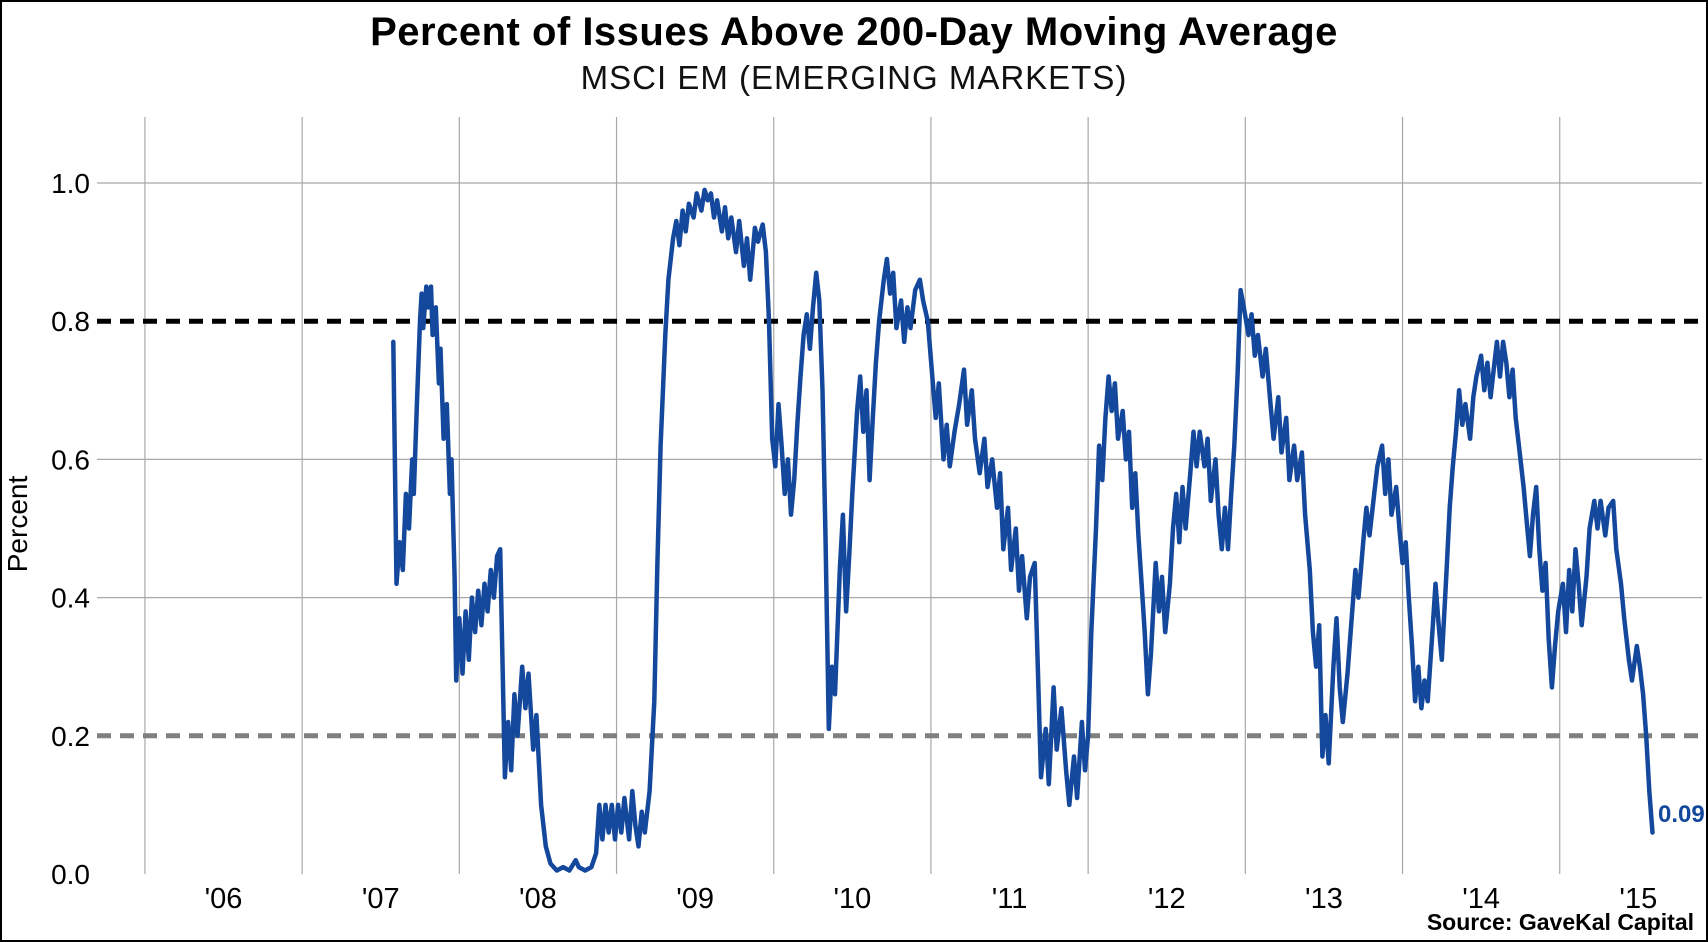 The height and width of the screenshot is (942, 1708). Describe the element at coordinates (1638, 899) in the screenshot. I see `svg-text: '15` at that location.